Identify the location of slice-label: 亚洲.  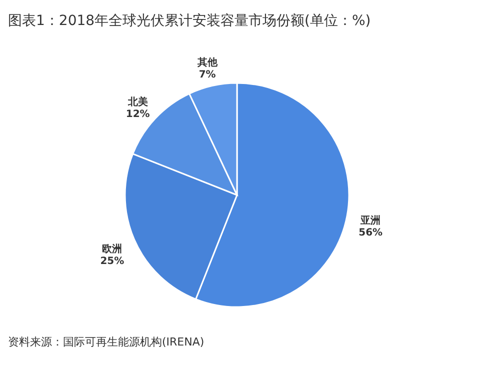
(370, 220).